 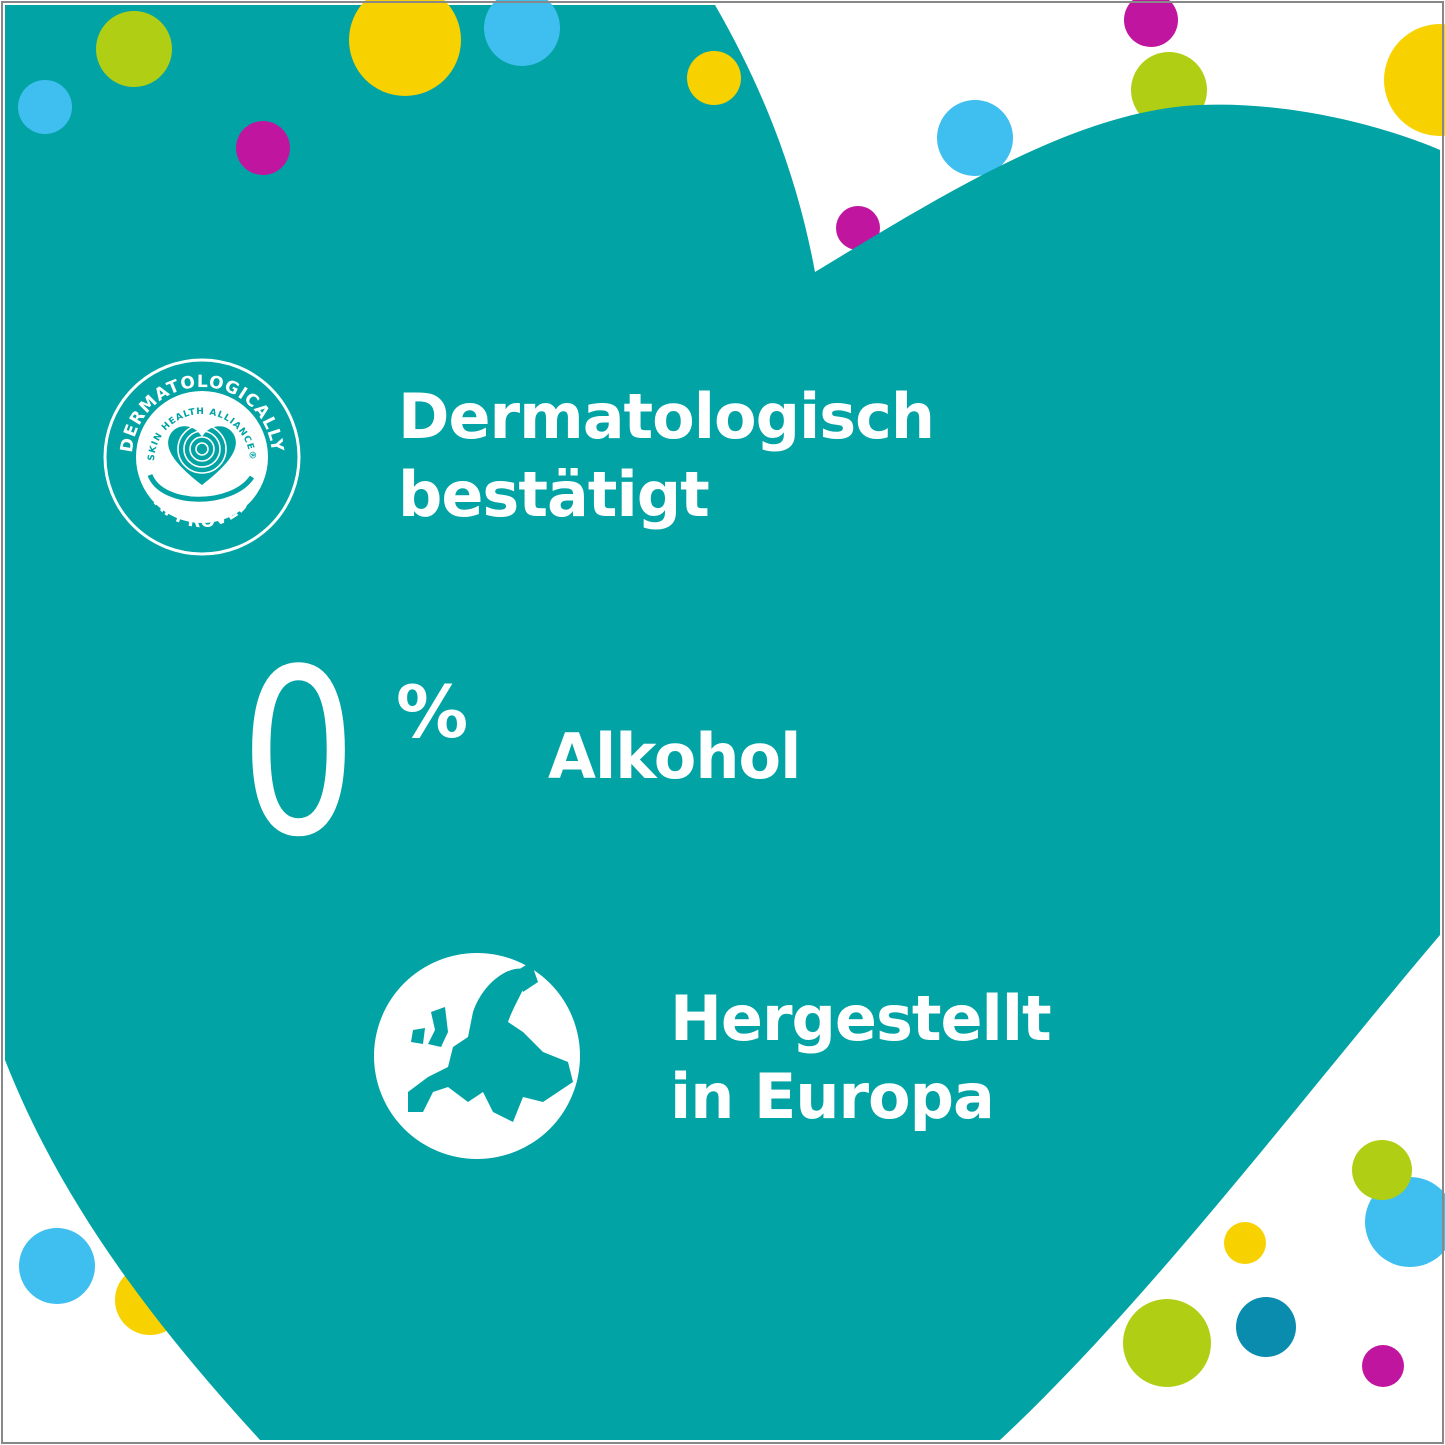 I want to click on zero-number: 0, so click(x=299, y=754).